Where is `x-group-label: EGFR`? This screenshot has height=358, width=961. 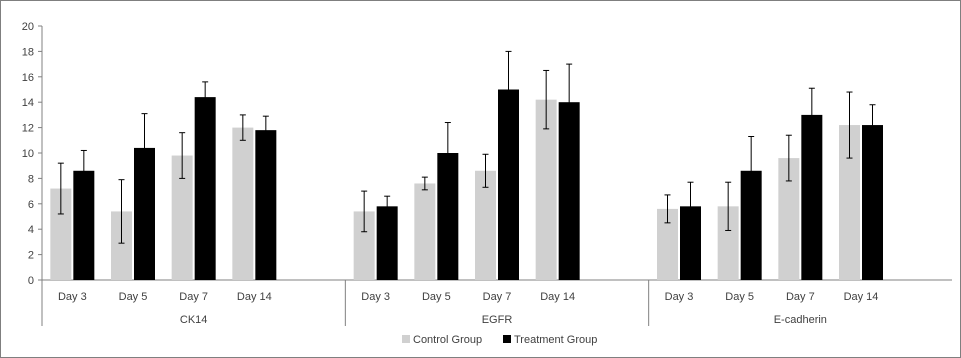 x-group-label: EGFR is located at coordinates (497, 320).